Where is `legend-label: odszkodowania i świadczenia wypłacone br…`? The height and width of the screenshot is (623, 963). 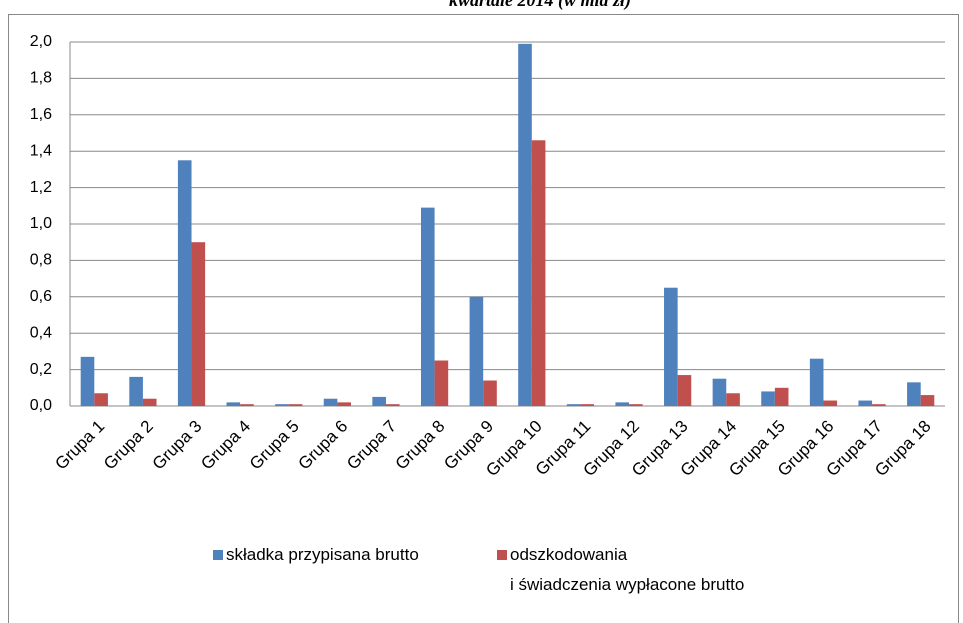 legend-label: odszkodowania i świadczenia wypłacone br… is located at coordinates (627, 569).